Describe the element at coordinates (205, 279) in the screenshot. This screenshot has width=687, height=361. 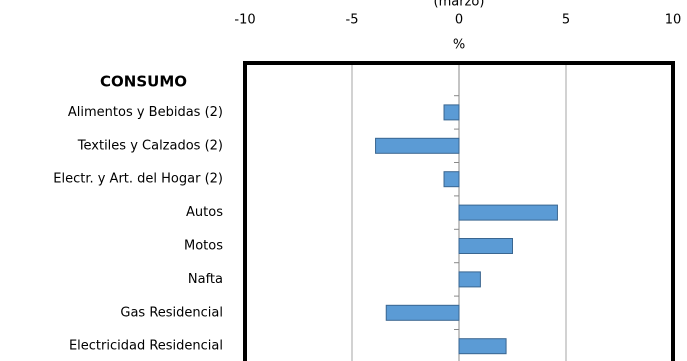
I see `y-tick-label: Nafta` at that location.